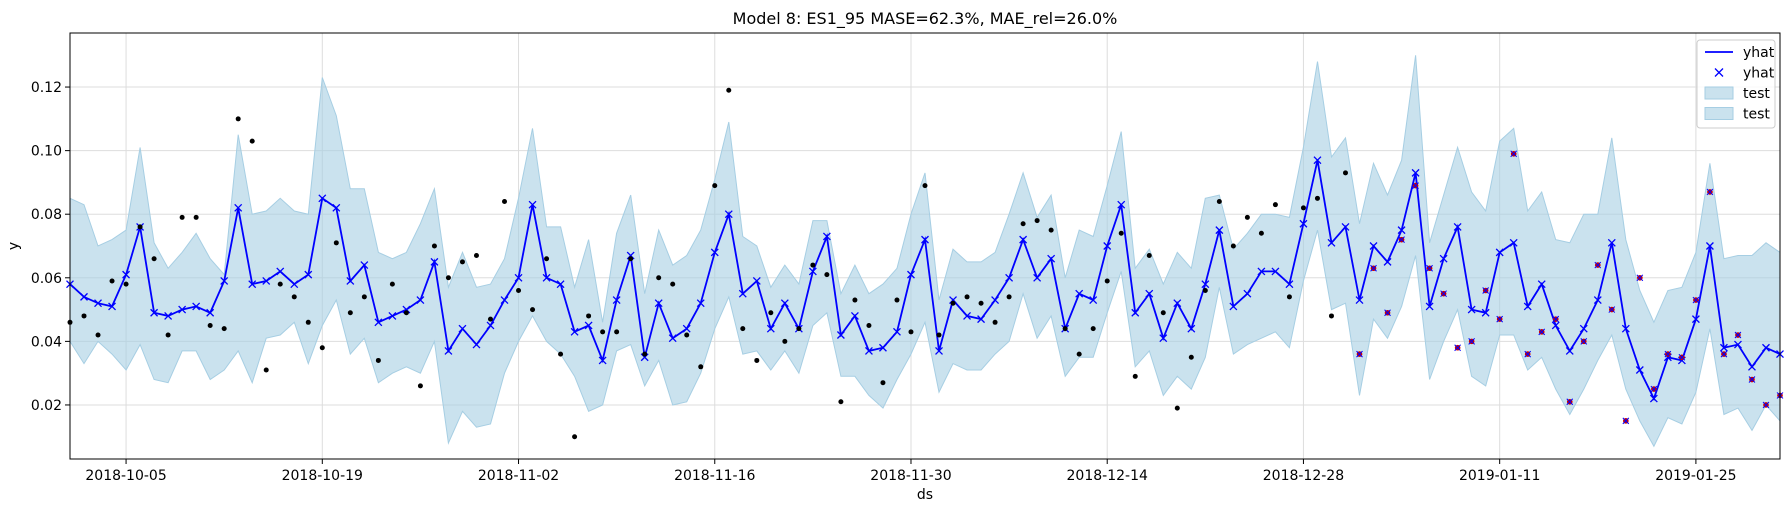  What do you see at coordinates (1570, 287) in the screenshot?
I see `test-points` at bounding box center [1570, 287].